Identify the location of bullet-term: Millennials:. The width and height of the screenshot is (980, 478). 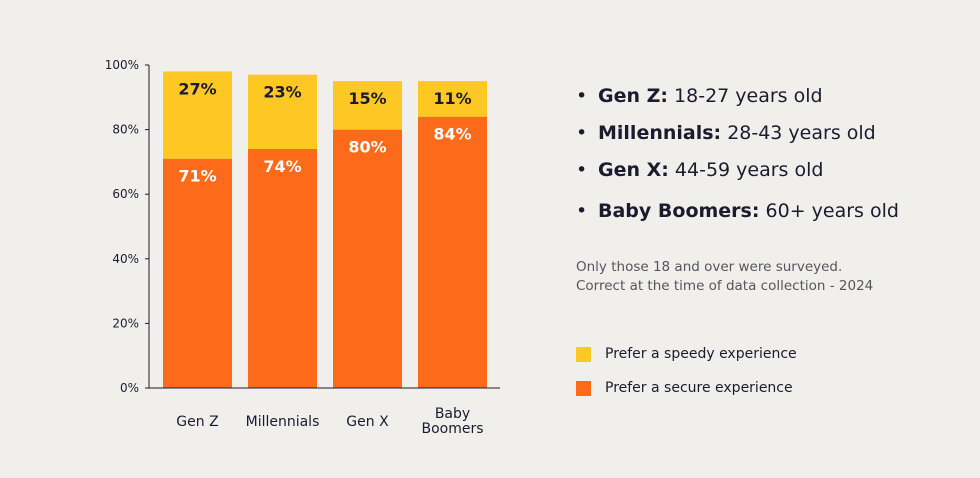
(660, 133).